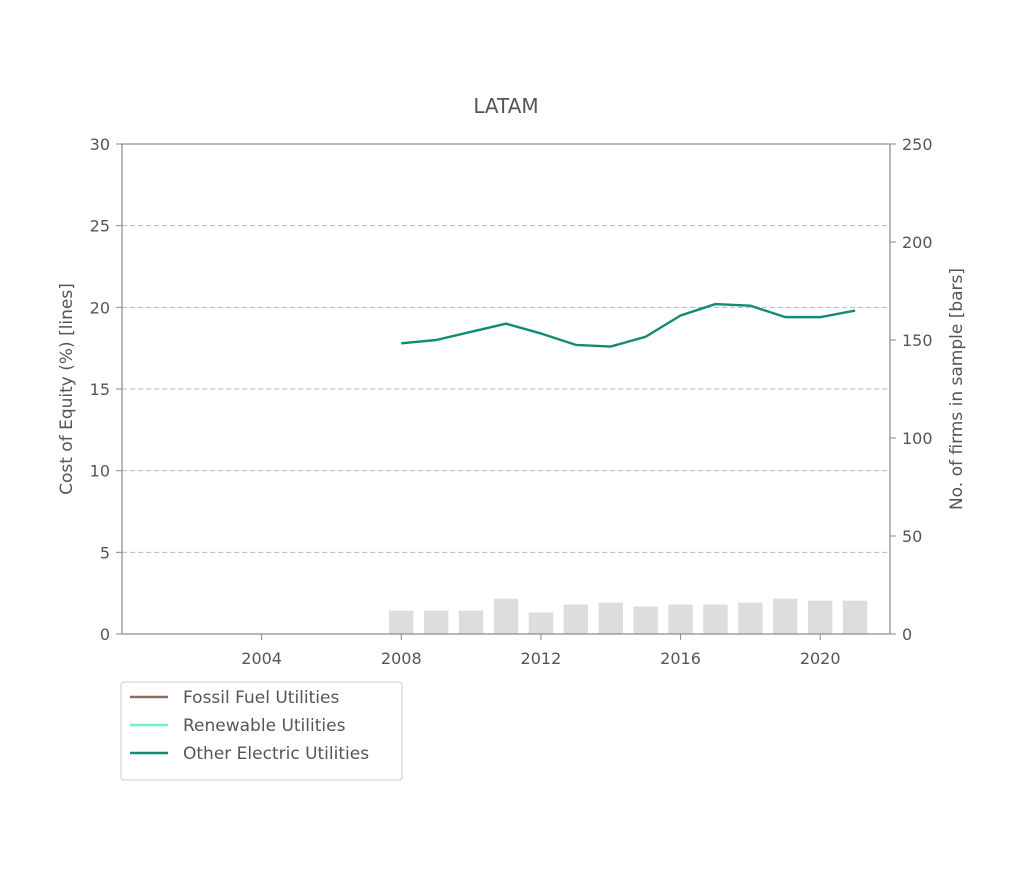 The image size is (1024, 870). Describe the element at coordinates (100, 226) in the screenshot. I see `y-left-tick-label: 25` at that location.